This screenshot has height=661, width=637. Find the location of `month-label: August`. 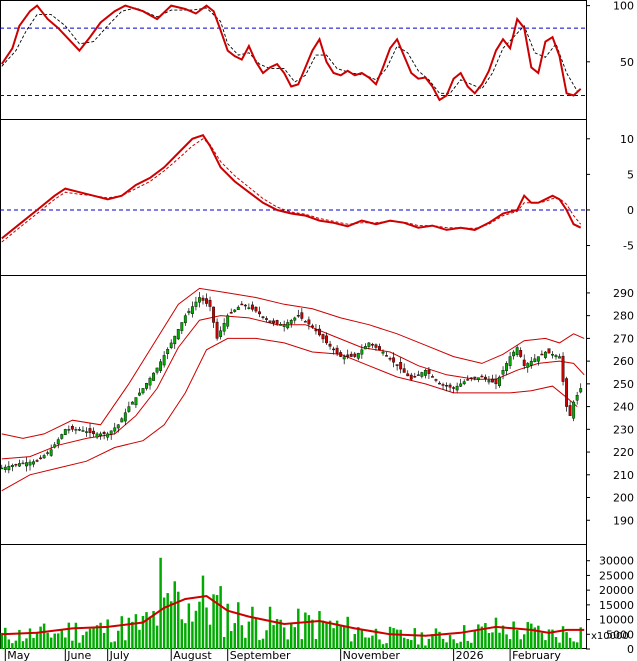

month-label: August is located at coordinates (192, 655).